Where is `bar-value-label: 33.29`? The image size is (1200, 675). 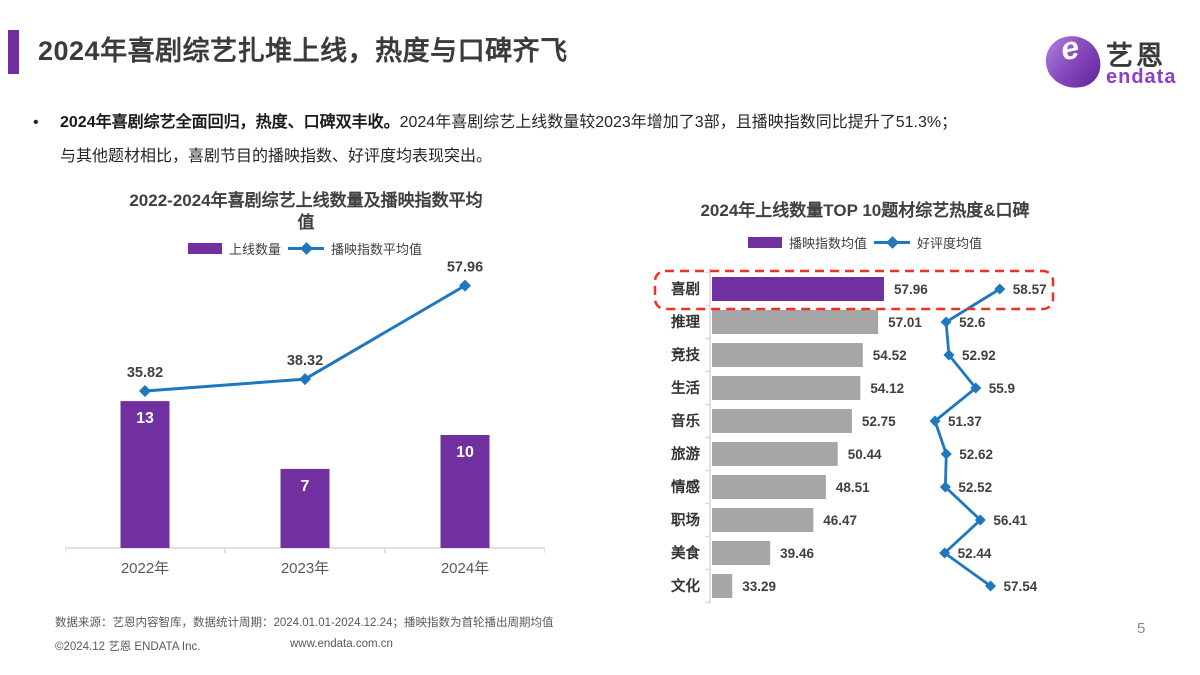 bar-value-label: 33.29 is located at coordinates (759, 586).